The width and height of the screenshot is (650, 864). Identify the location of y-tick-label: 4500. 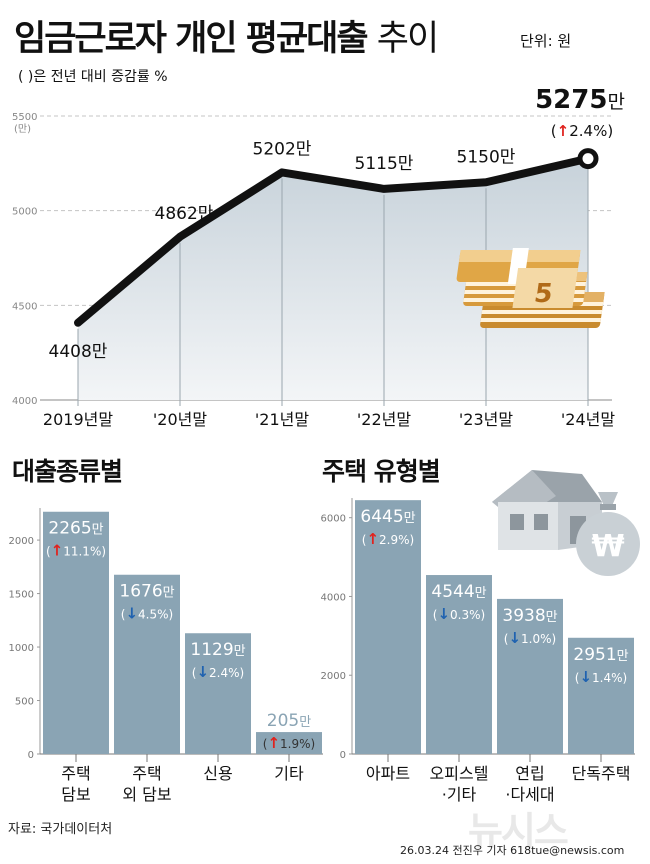
(24, 306).